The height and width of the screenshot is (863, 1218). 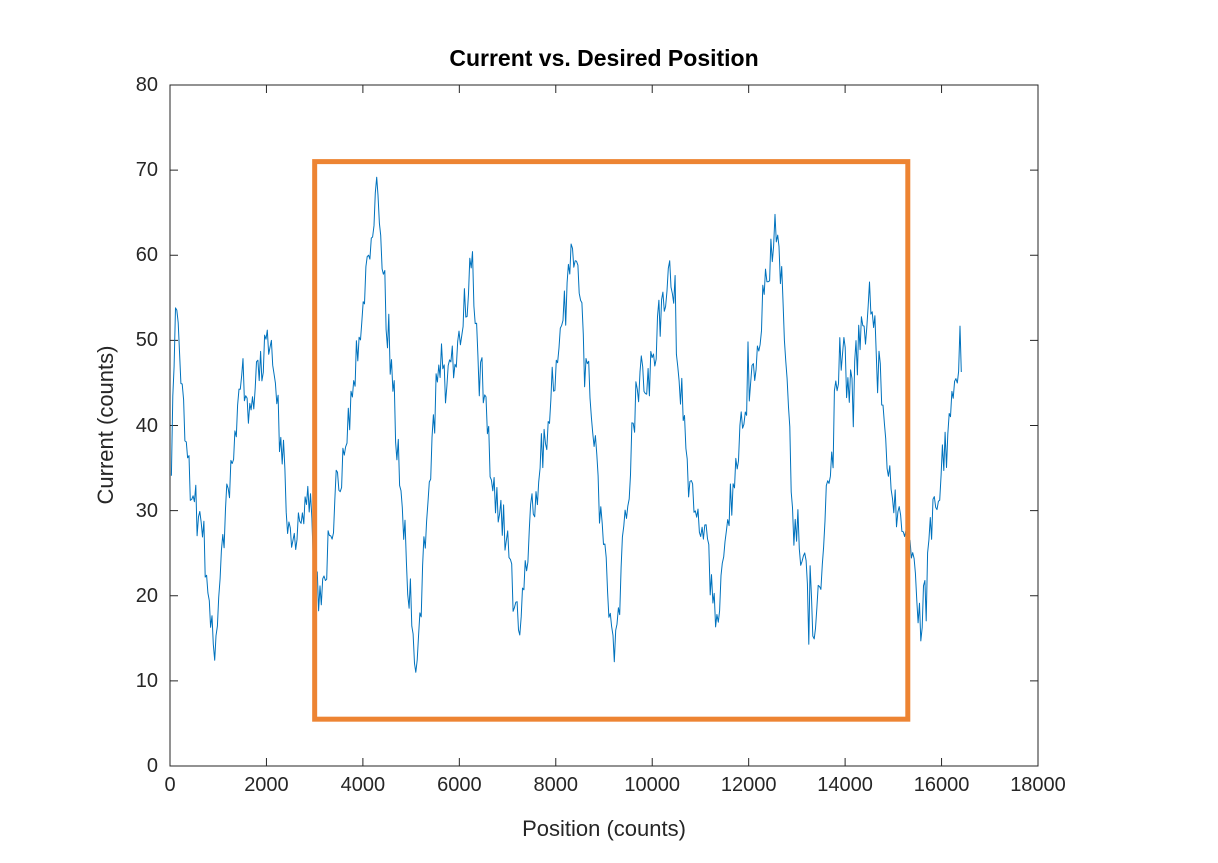 I want to click on x-tick-label: 8000, so click(x=556, y=785).